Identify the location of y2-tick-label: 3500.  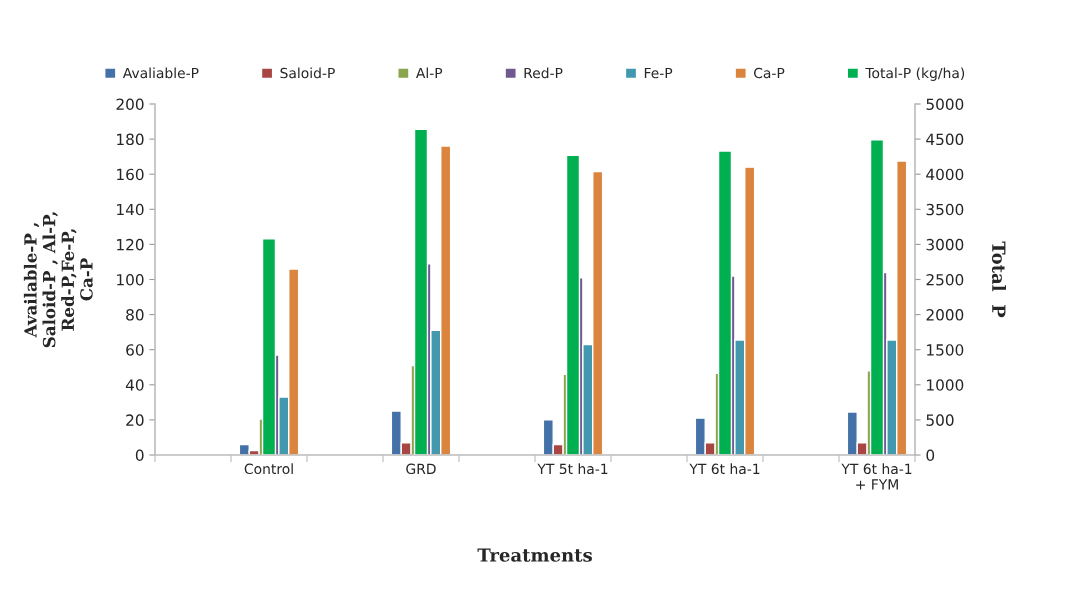
(945, 209).